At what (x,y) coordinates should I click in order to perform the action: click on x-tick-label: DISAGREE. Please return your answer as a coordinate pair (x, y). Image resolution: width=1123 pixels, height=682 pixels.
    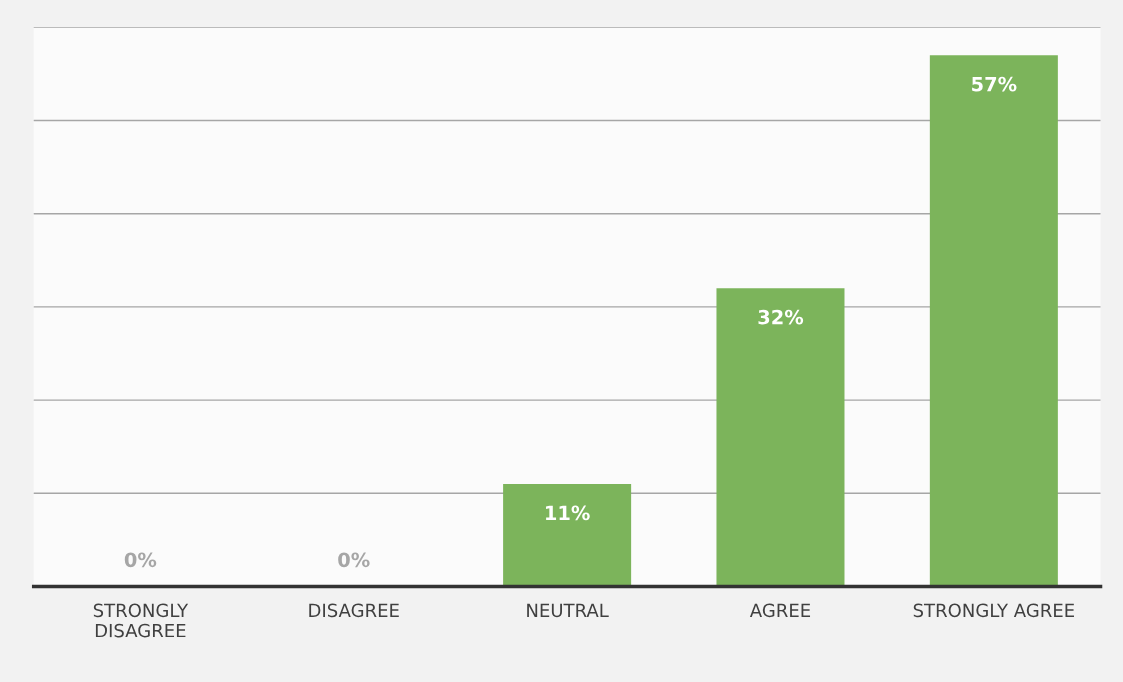
    Looking at the image, I should click on (354, 610).